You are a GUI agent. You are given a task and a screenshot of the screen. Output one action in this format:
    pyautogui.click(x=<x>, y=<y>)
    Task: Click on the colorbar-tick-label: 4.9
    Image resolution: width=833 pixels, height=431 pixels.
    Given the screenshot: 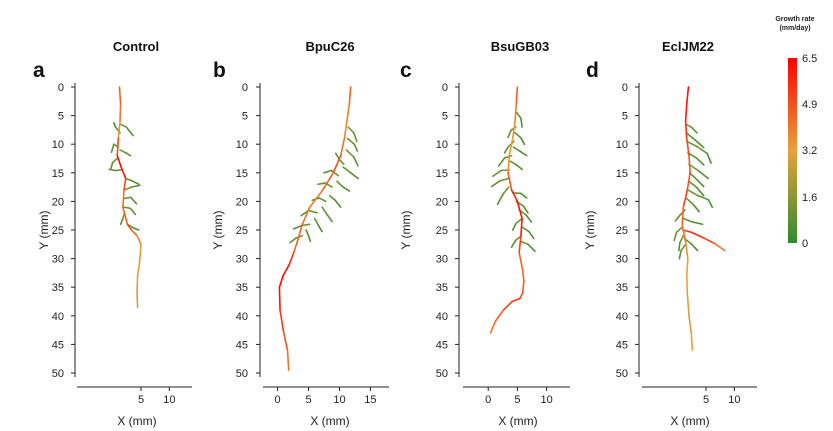 What is the action you would take?
    pyautogui.click(x=809, y=105)
    